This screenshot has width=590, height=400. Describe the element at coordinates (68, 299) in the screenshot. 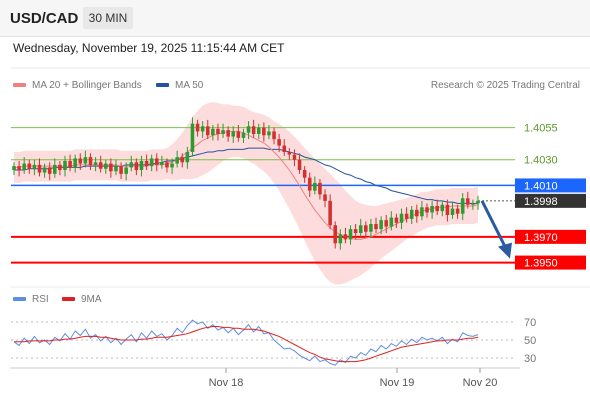

I see `ma9-swatch` at that location.